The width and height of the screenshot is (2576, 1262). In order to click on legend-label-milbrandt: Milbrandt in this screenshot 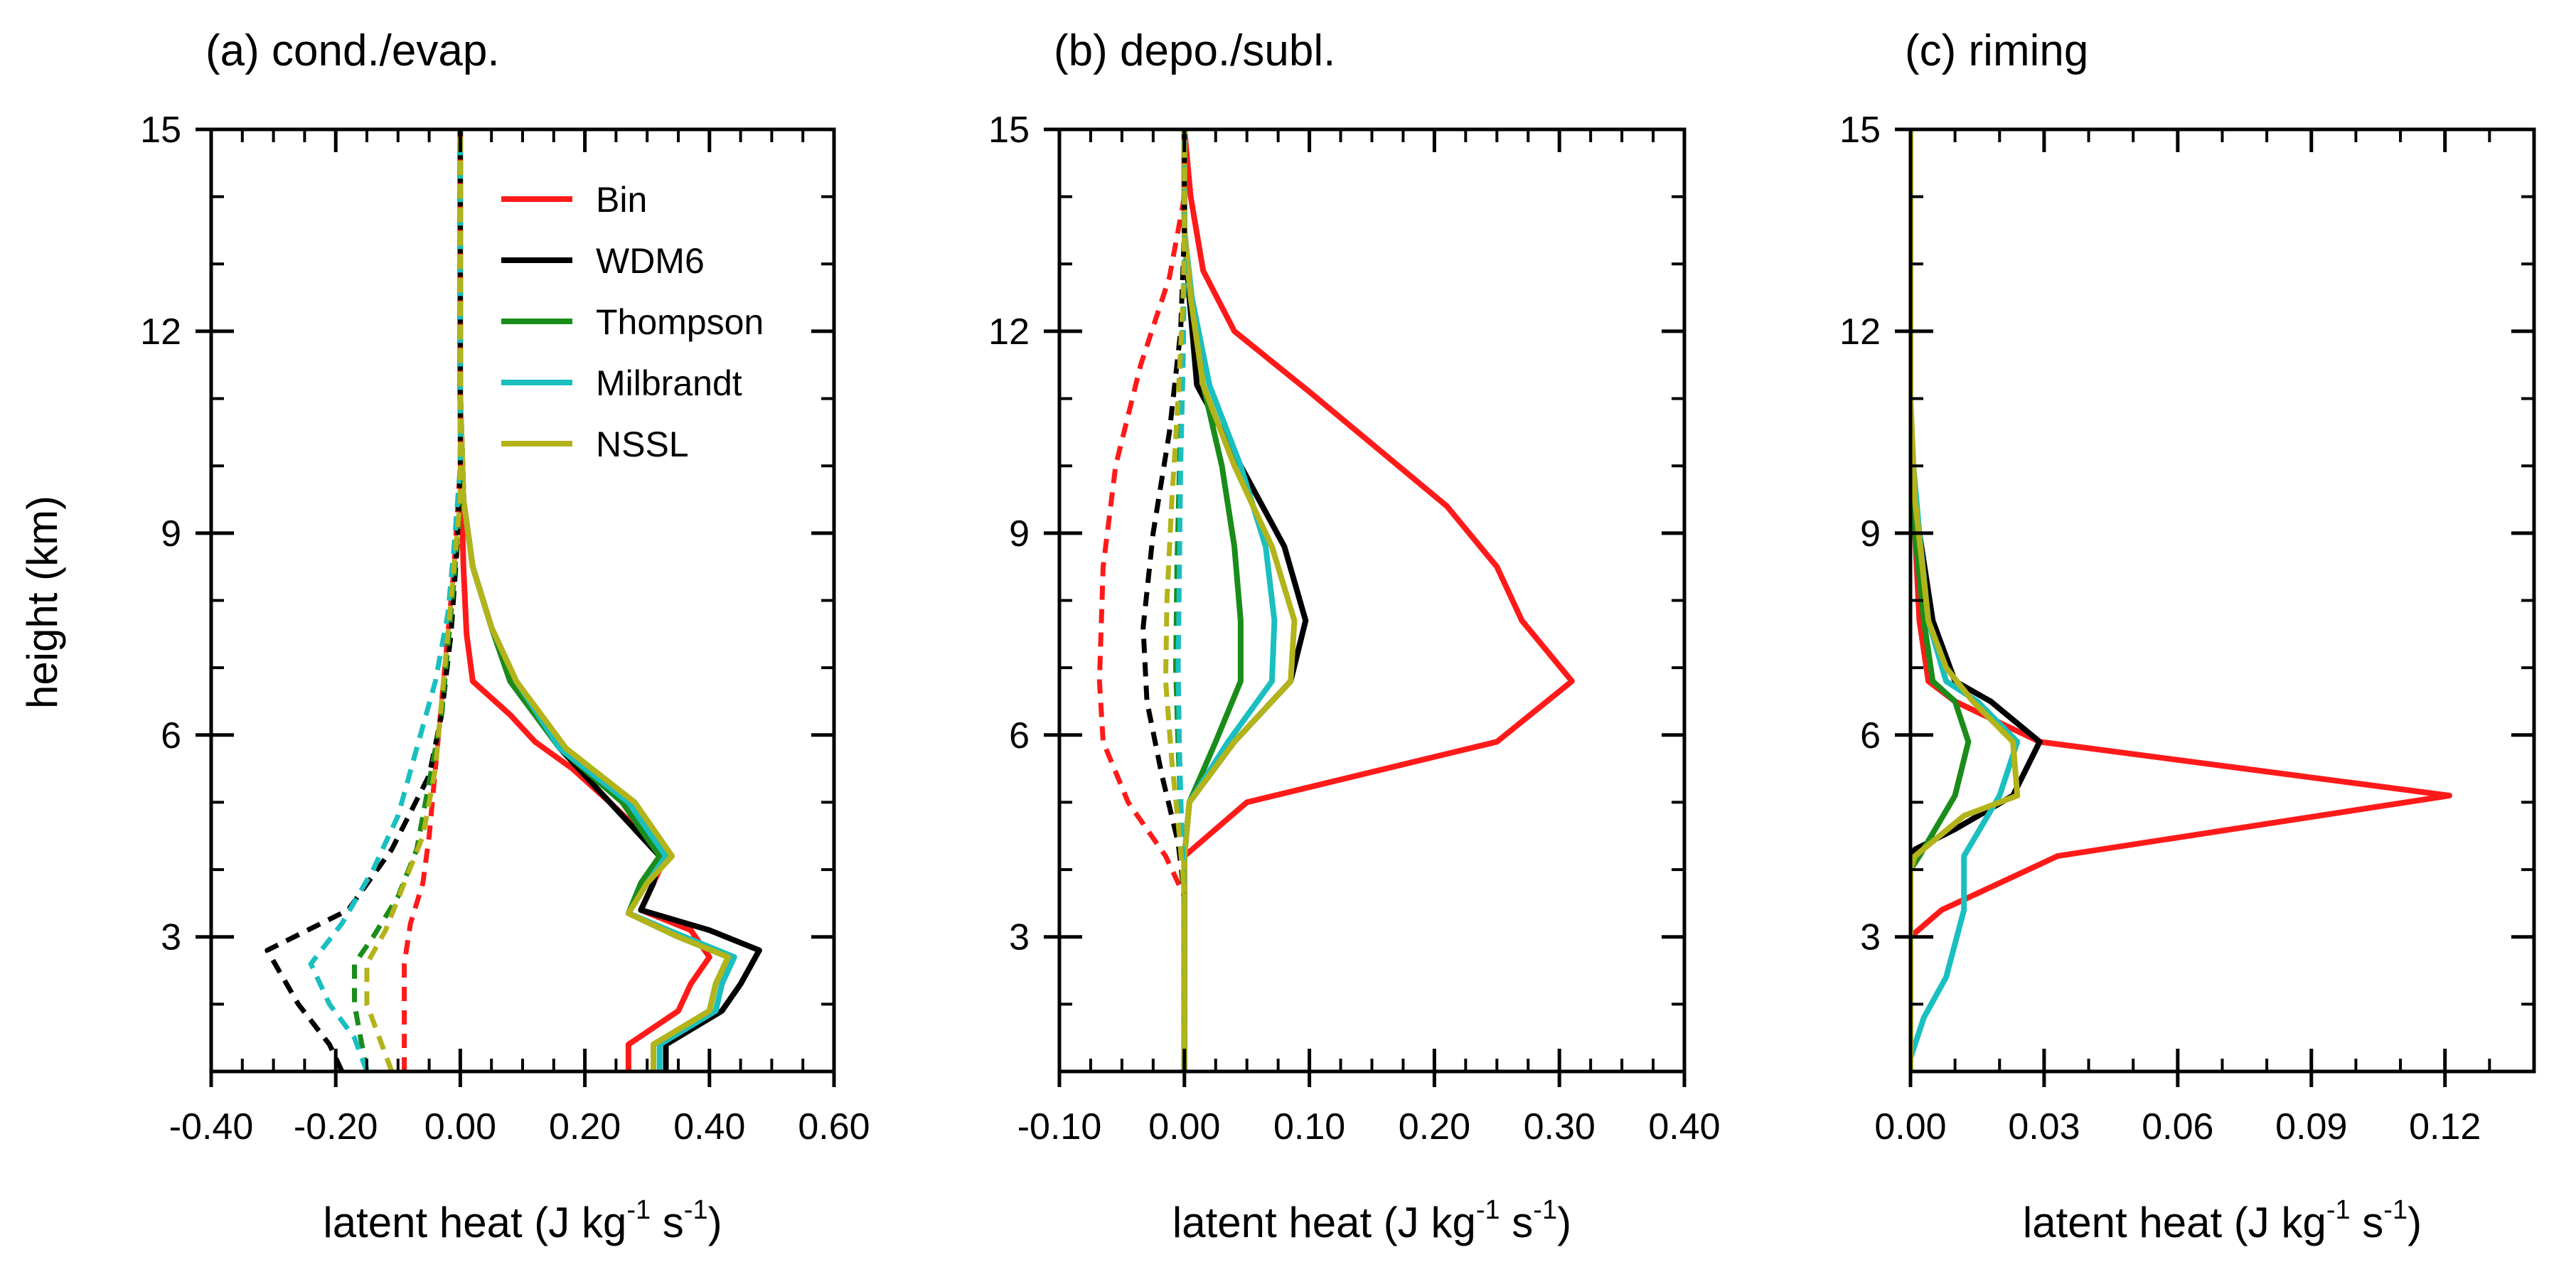, I will do `click(669, 383)`.